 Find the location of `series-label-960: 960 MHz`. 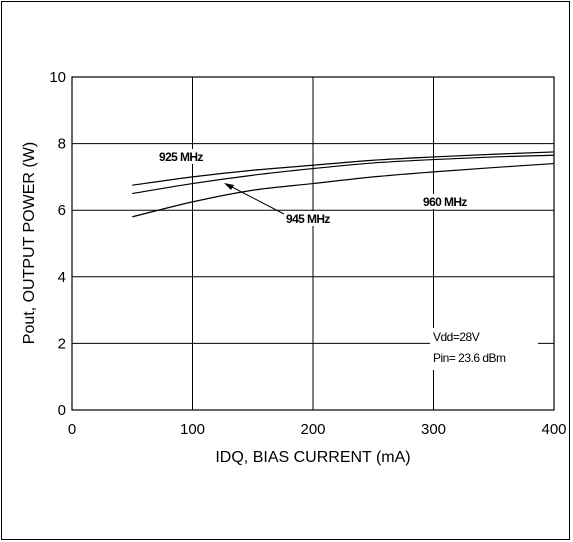

series-label-960: 960 MHz is located at coordinates (445, 202).